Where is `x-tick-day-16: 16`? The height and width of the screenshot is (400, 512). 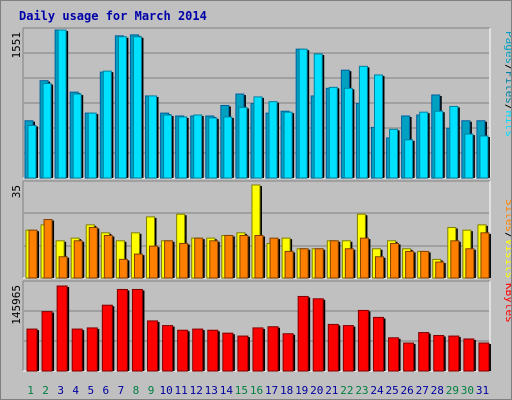 x-tick-day-16: 16 is located at coordinates (256, 390).